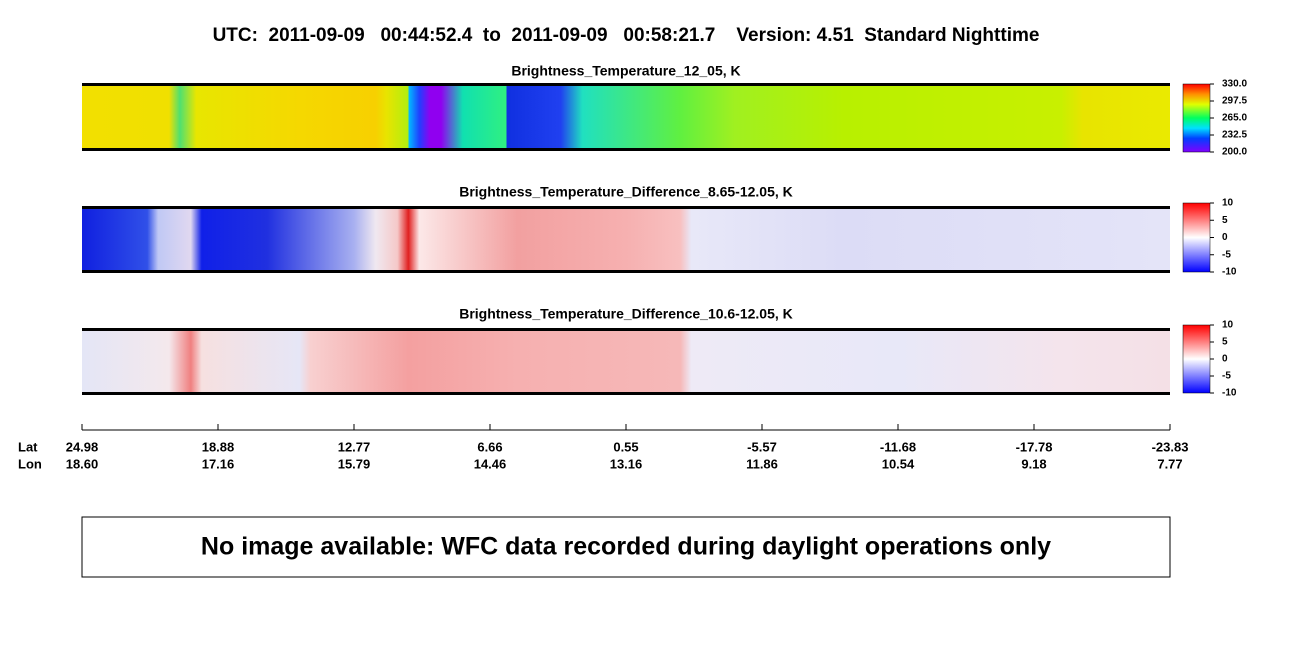 The width and height of the screenshot is (1300, 672). I want to click on colorbar-tick-label: 232.5, so click(1234, 135).